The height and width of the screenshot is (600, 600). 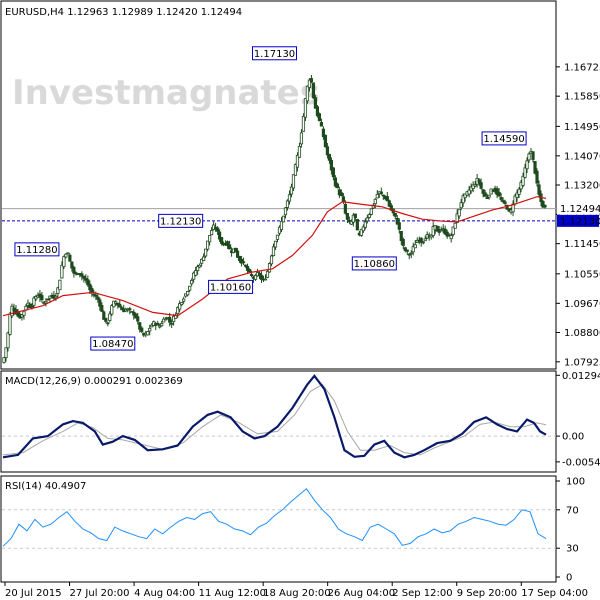 What do you see at coordinates (569, 578) in the screenshot?
I see `rsi-tick-label: 0` at bounding box center [569, 578].